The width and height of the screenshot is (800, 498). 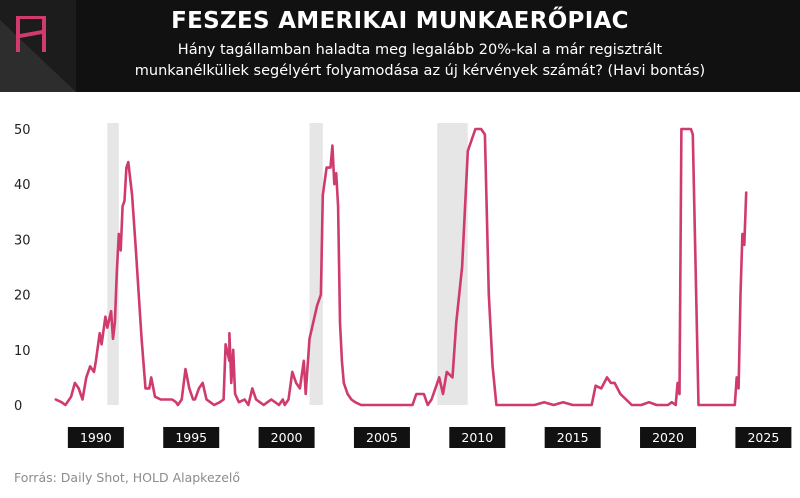 I want to click on y-tick-label: 20, so click(x=22, y=296).